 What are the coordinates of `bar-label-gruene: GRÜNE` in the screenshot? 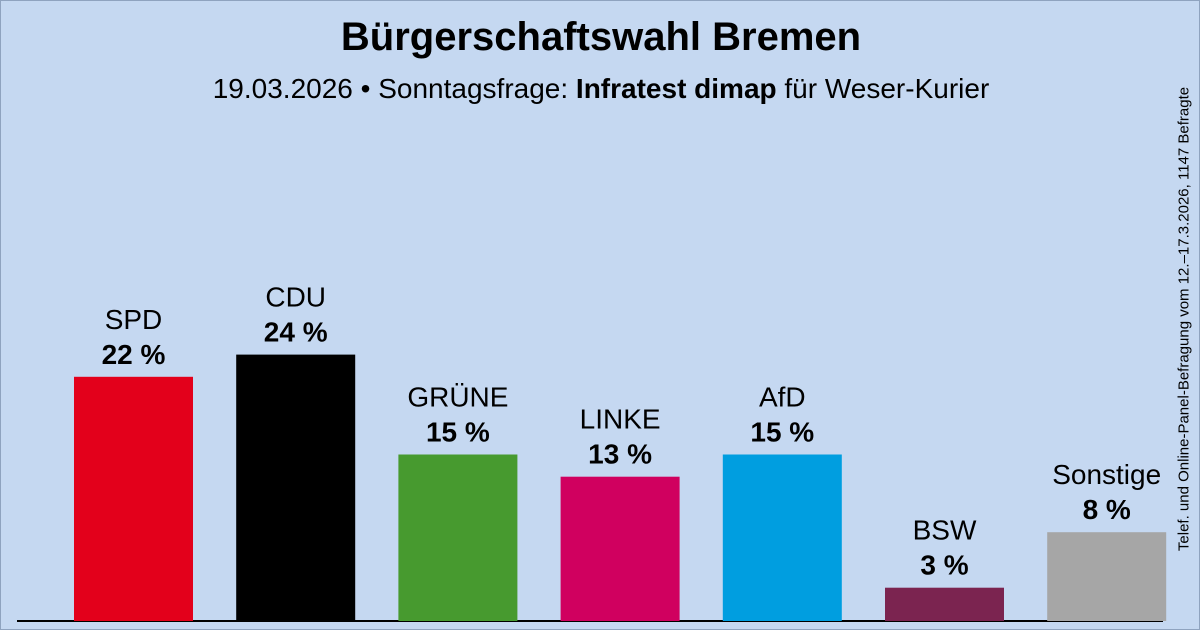 It's located at (457, 397).